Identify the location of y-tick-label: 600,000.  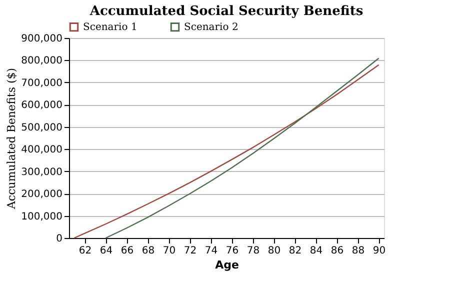
(41, 106).